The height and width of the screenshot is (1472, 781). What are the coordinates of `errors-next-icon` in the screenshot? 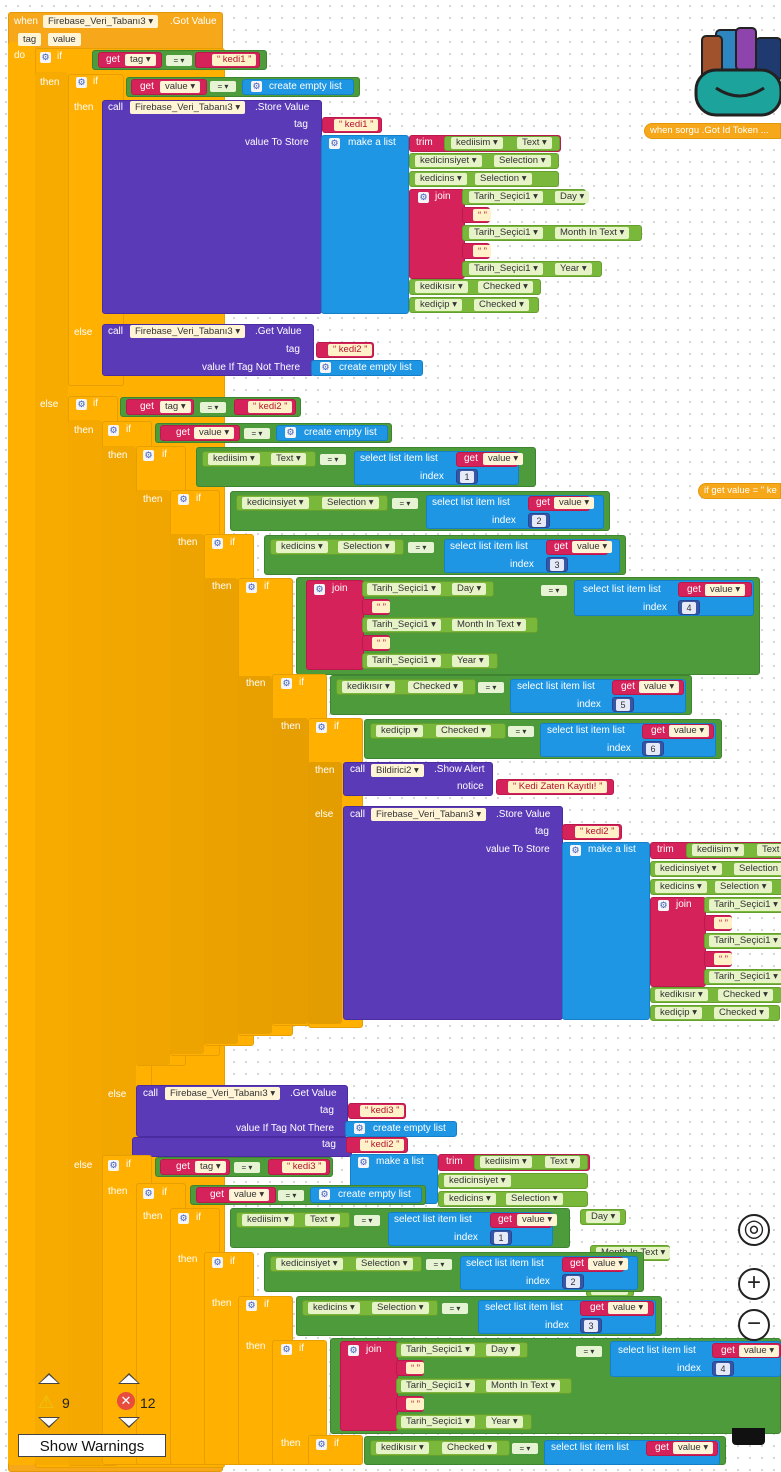 It's located at (129, 1422).